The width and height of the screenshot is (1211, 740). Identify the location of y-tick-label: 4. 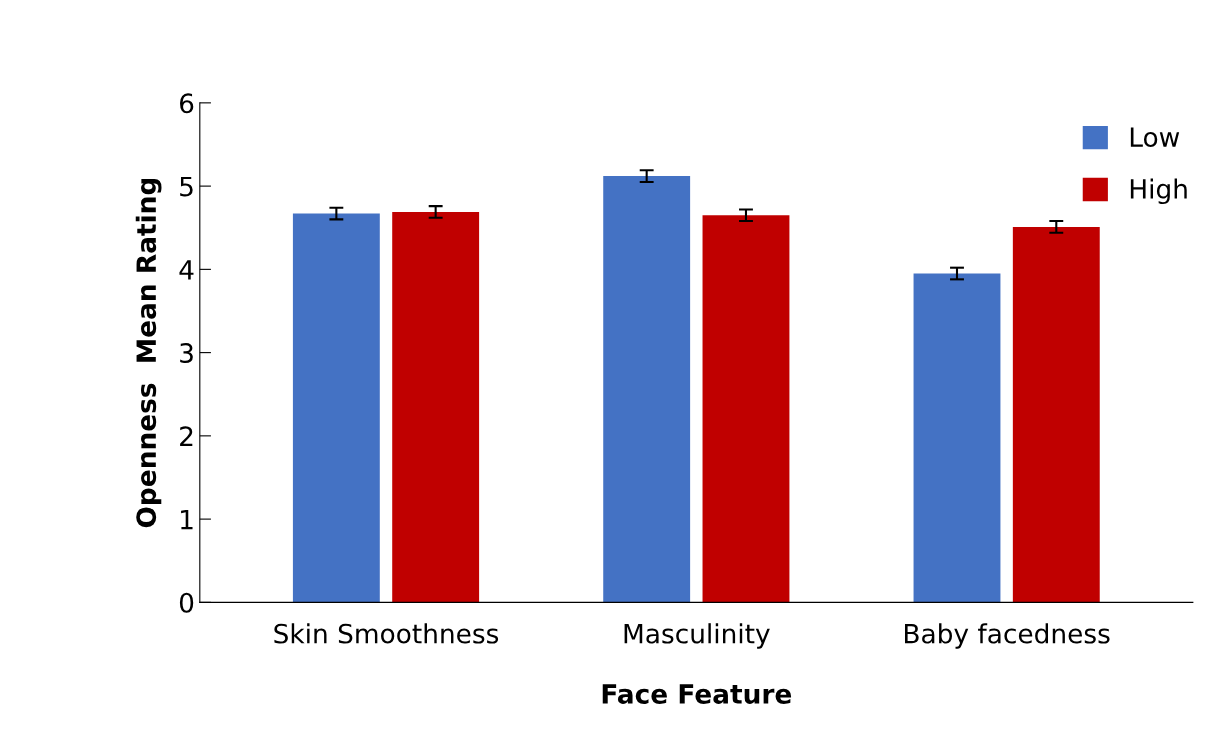
(186, 270).